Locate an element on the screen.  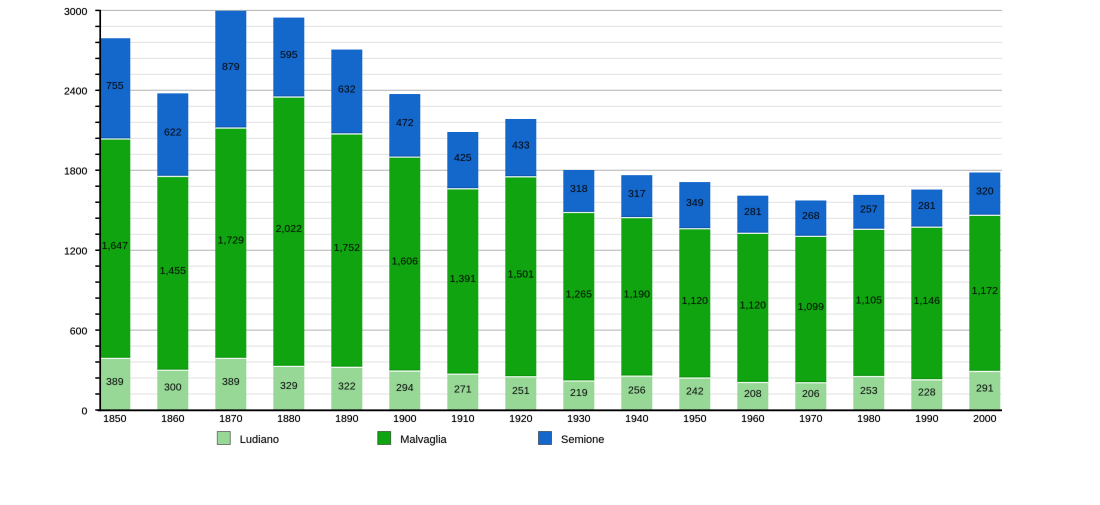
svg-text: 1850 is located at coordinates (115, 419).